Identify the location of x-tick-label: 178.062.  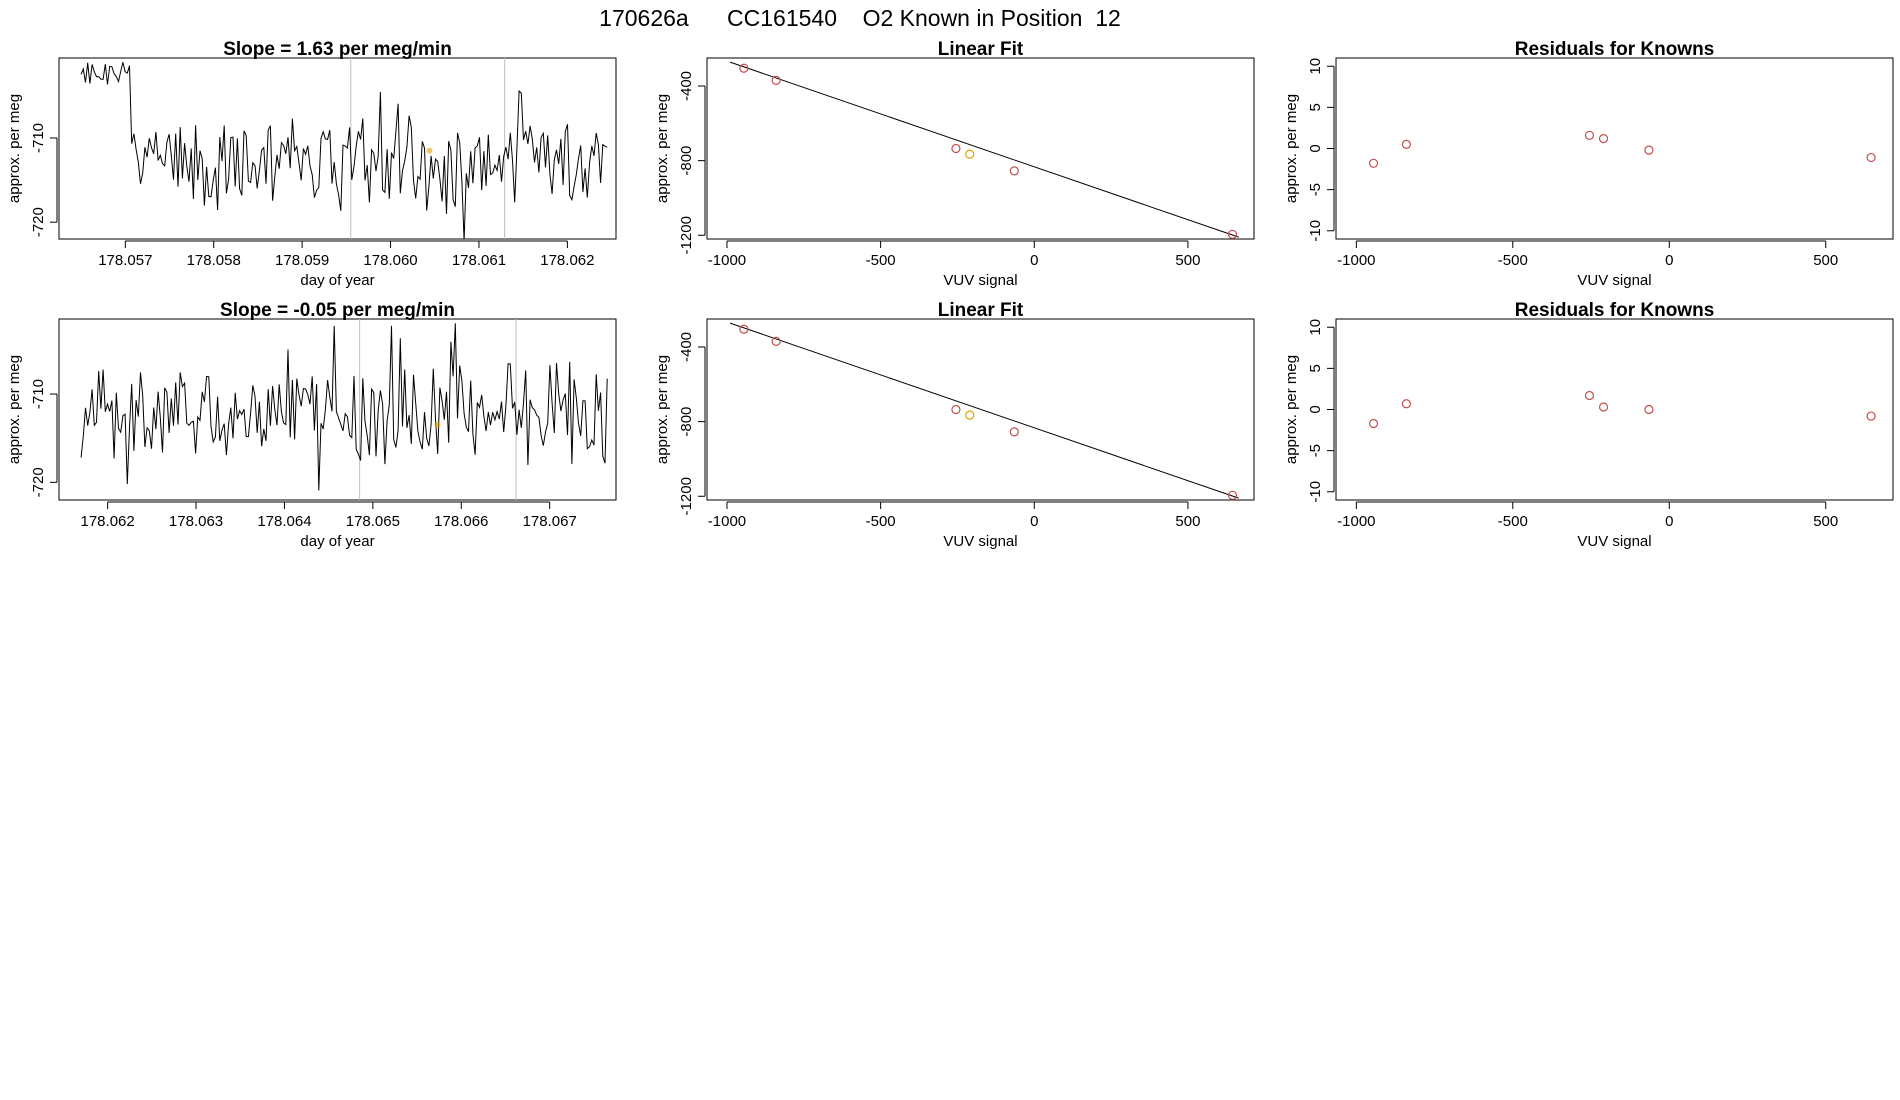
(108, 521).